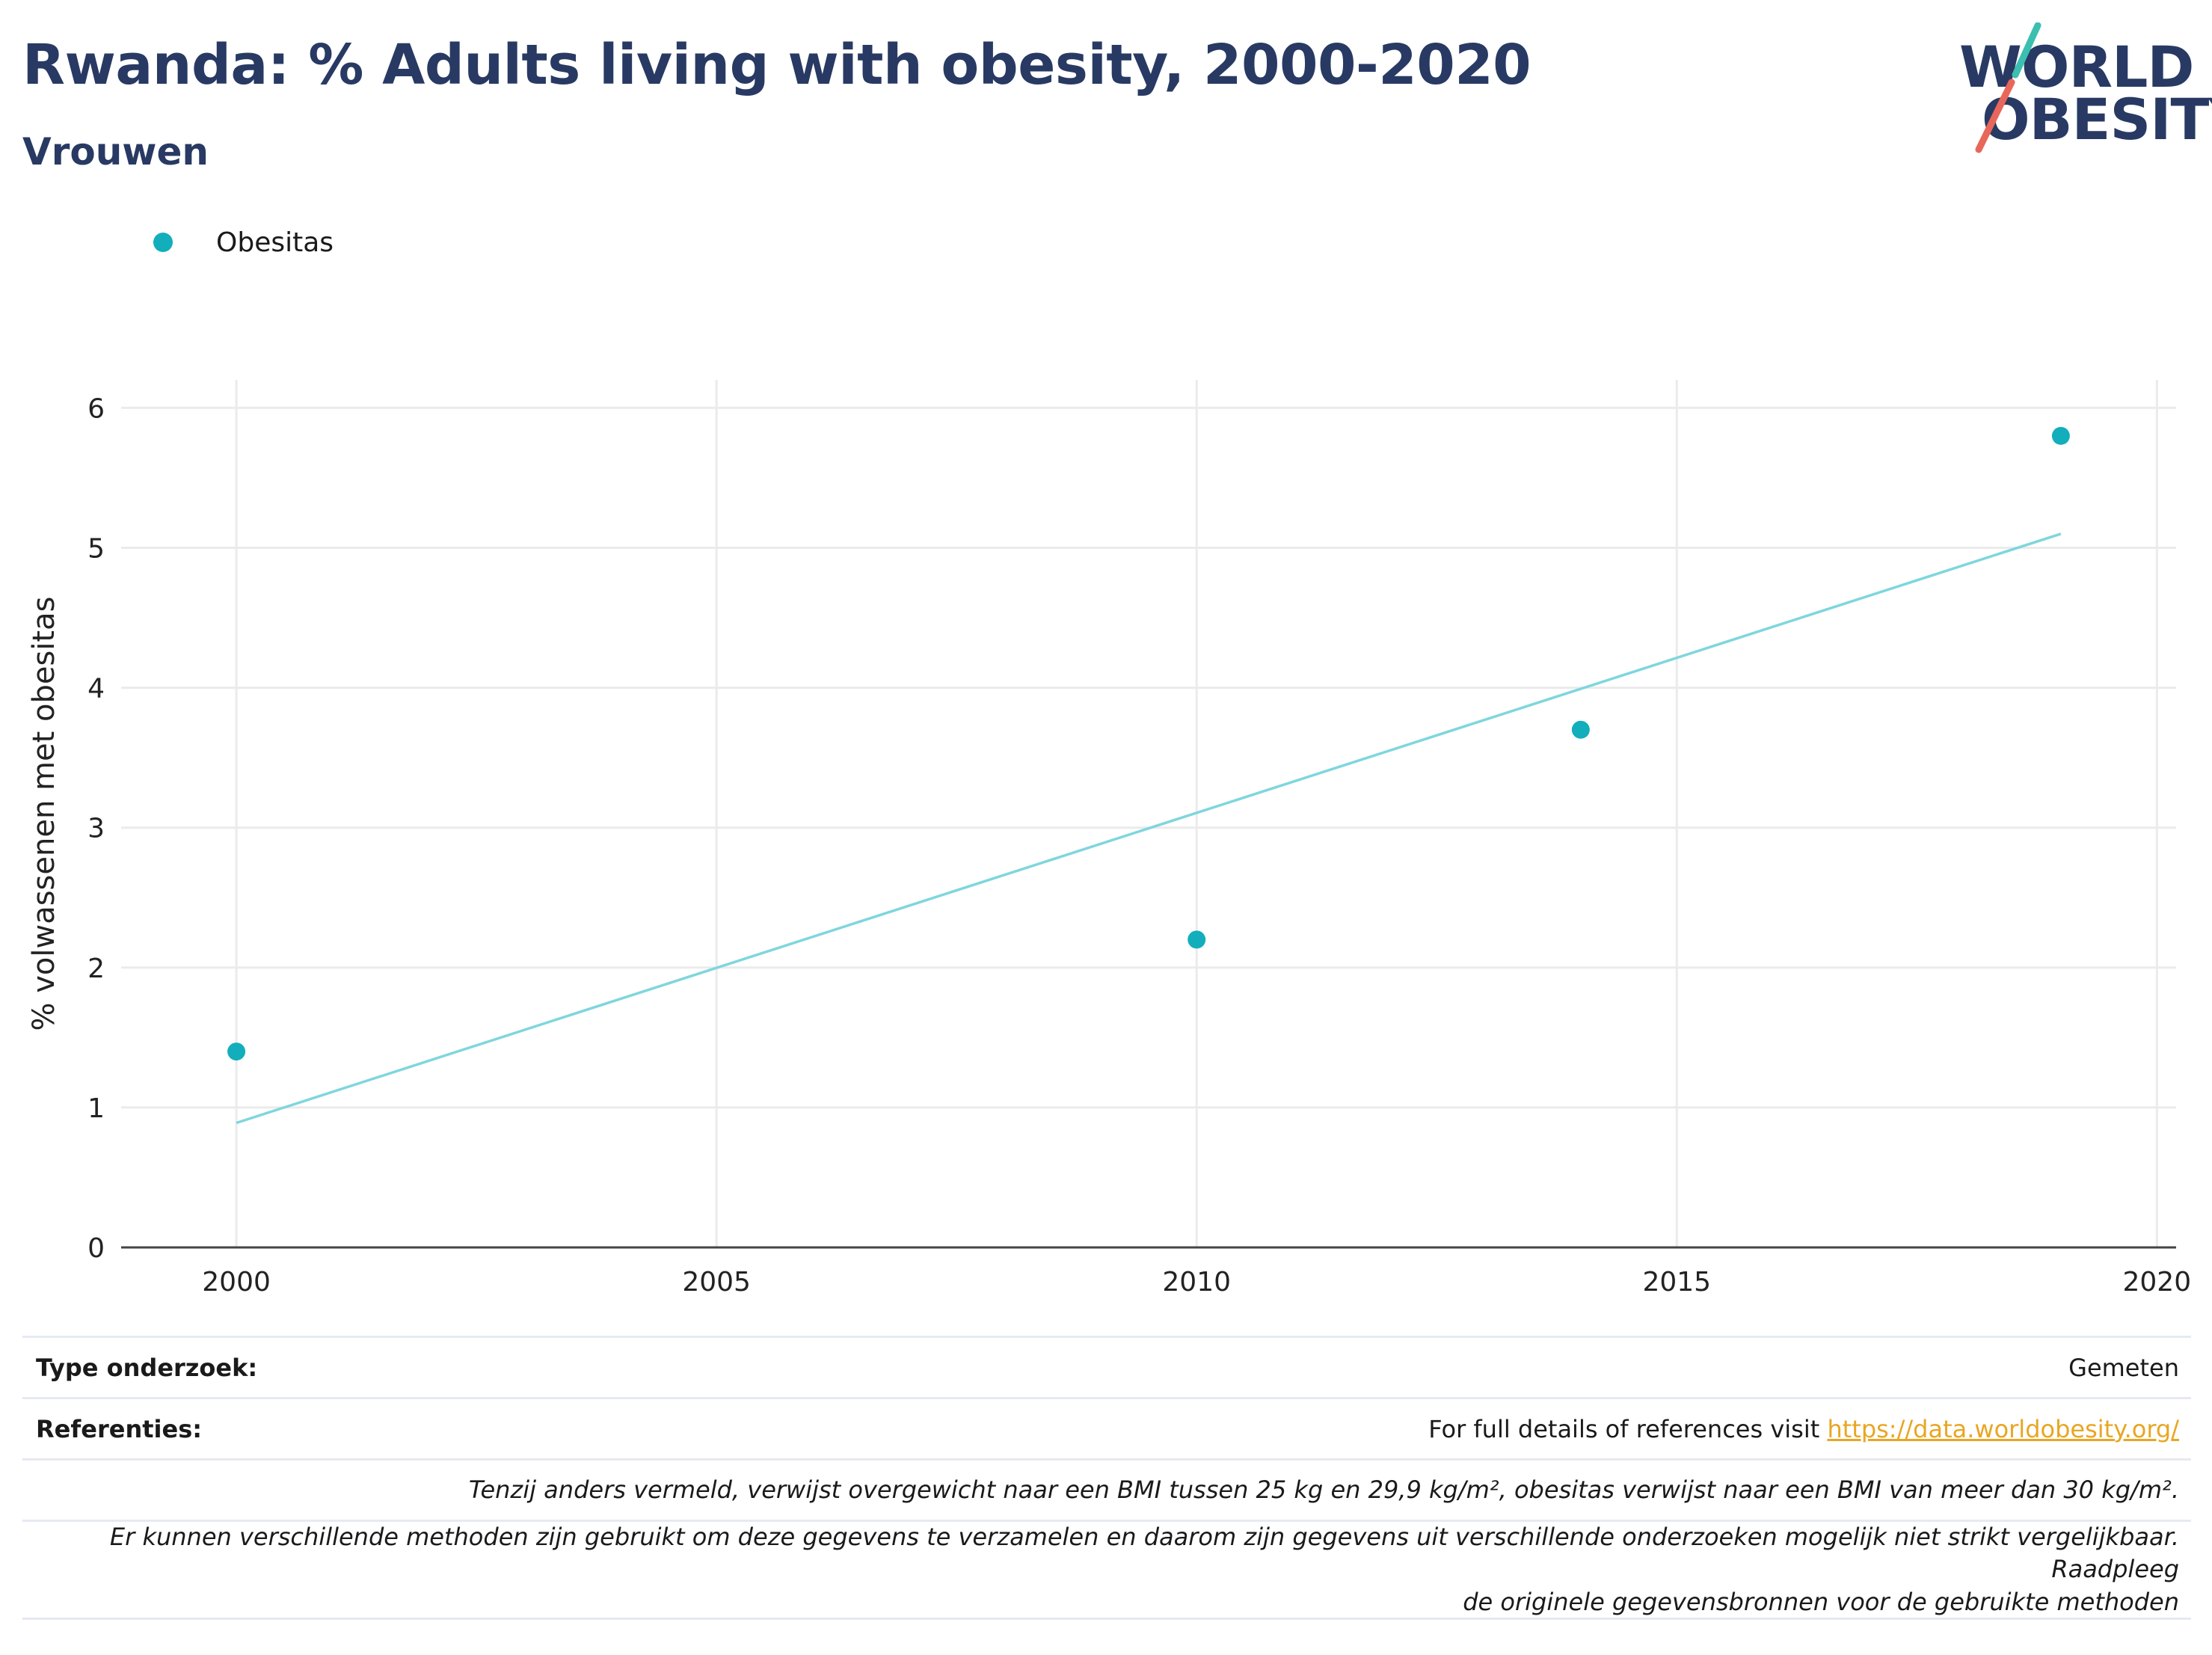 This screenshot has height=1655, width=2212. What do you see at coordinates (2123, 1367) in the screenshot?
I see `survey-type-value: Gemeten` at bounding box center [2123, 1367].